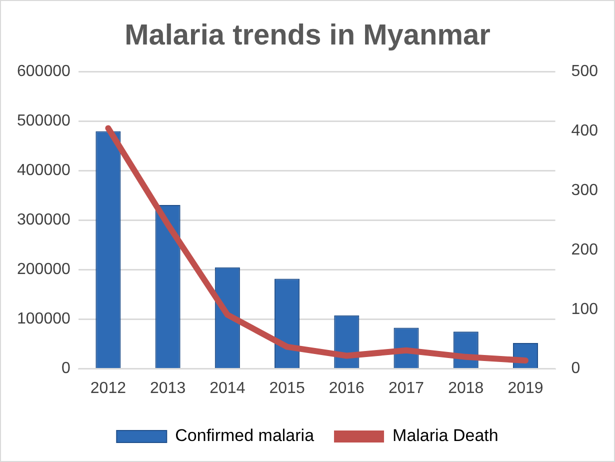 This screenshot has height=462, width=615. What do you see at coordinates (445, 436) in the screenshot?
I see `legend-label: Malaria Death` at bounding box center [445, 436].